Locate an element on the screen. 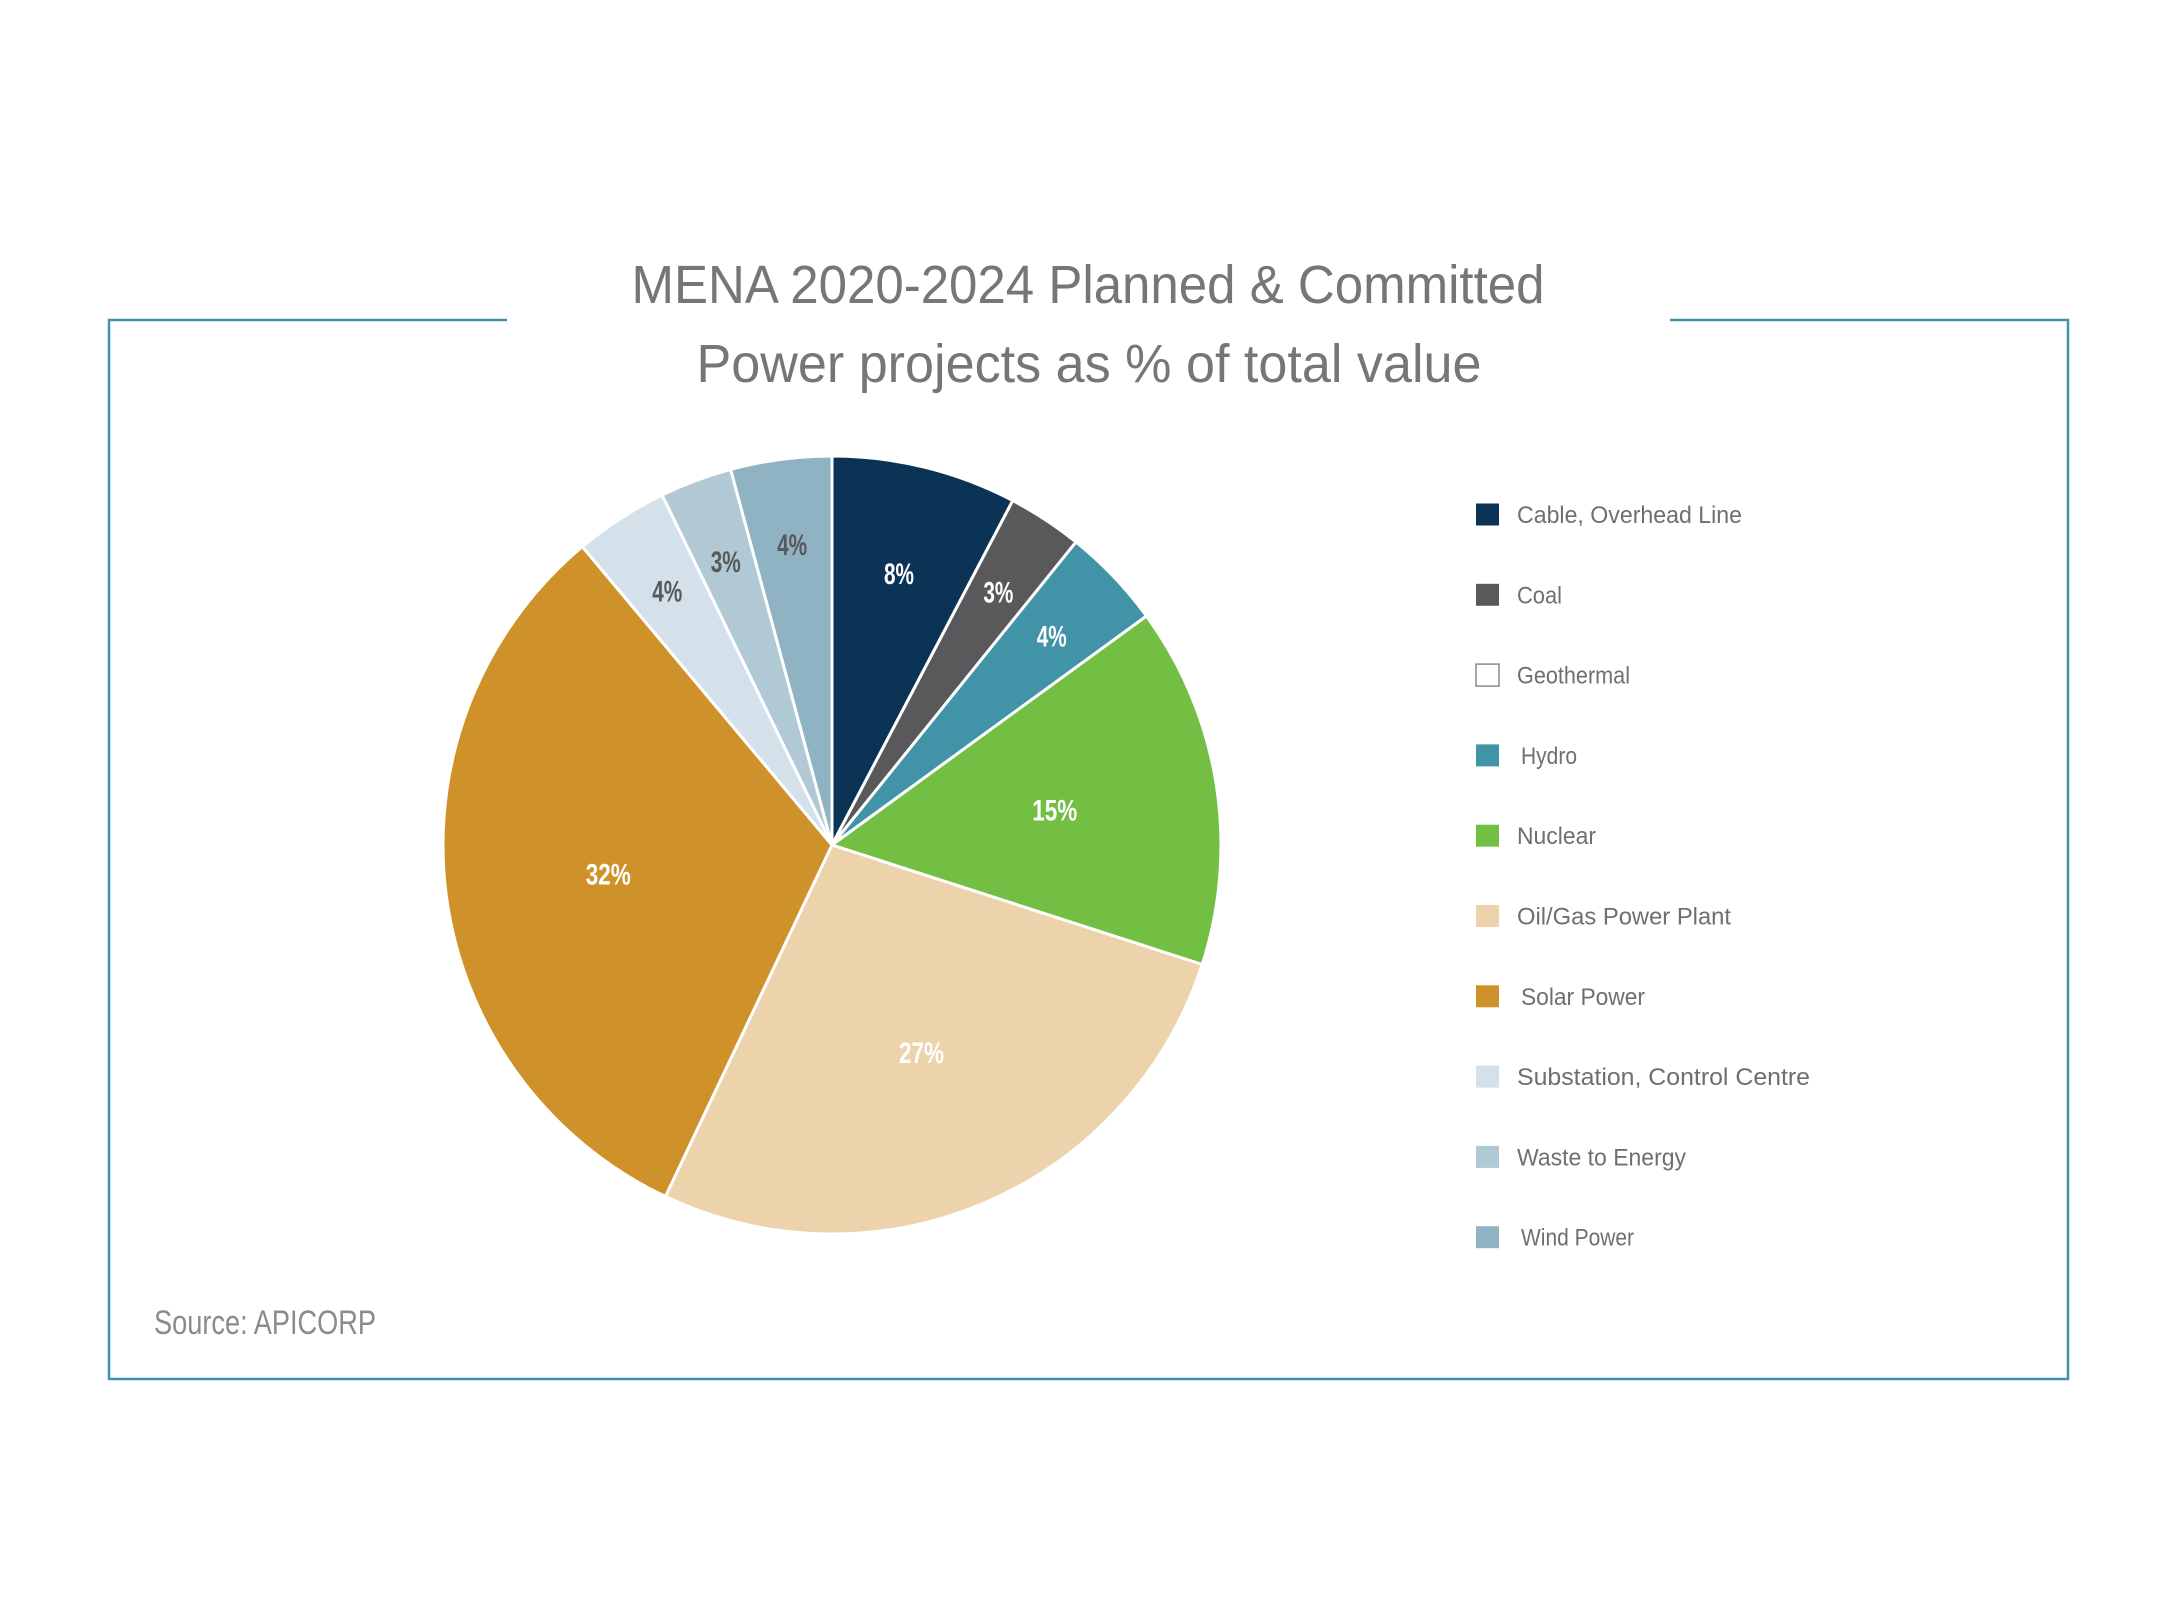 The height and width of the screenshot is (1613, 2178). legend-swatch-coal is located at coordinates (1487, 594).